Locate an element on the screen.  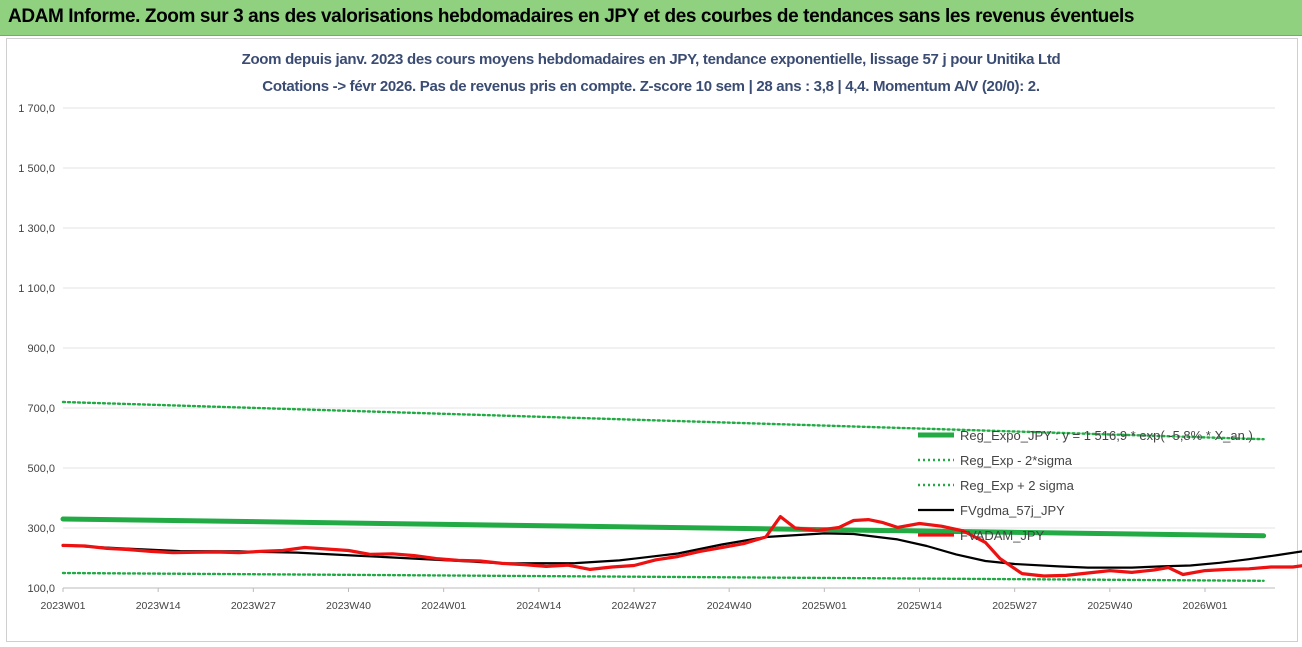
x-tick-label: 2023W27 is located at coordinates (253, 606).